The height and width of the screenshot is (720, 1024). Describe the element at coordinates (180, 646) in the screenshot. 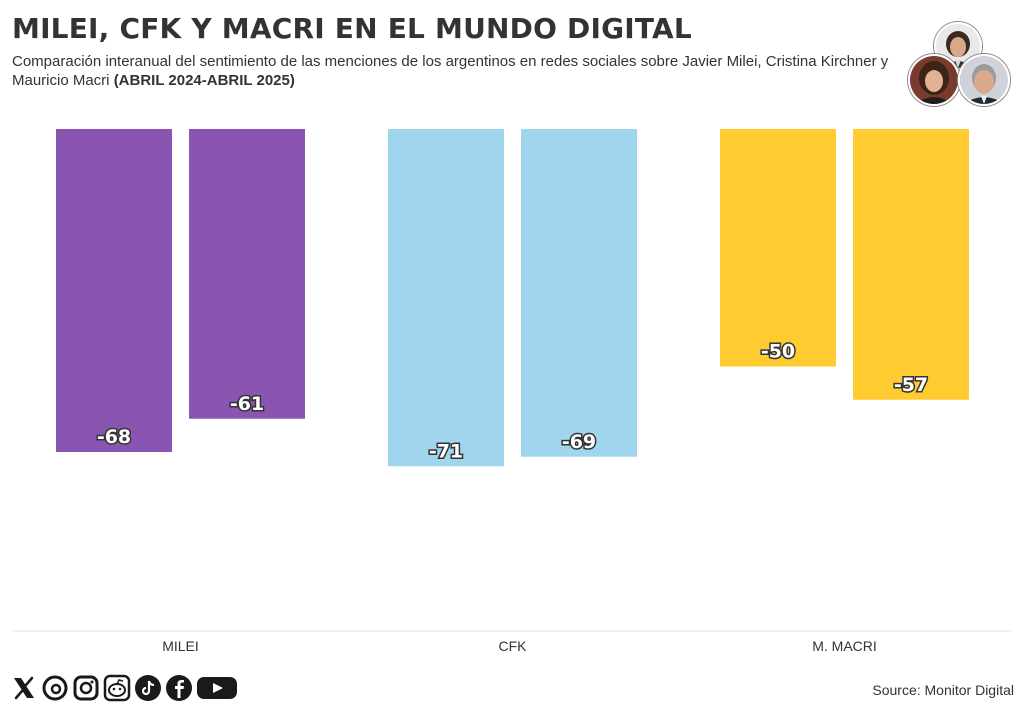

I see `category-label-0: MILEI` at that location.